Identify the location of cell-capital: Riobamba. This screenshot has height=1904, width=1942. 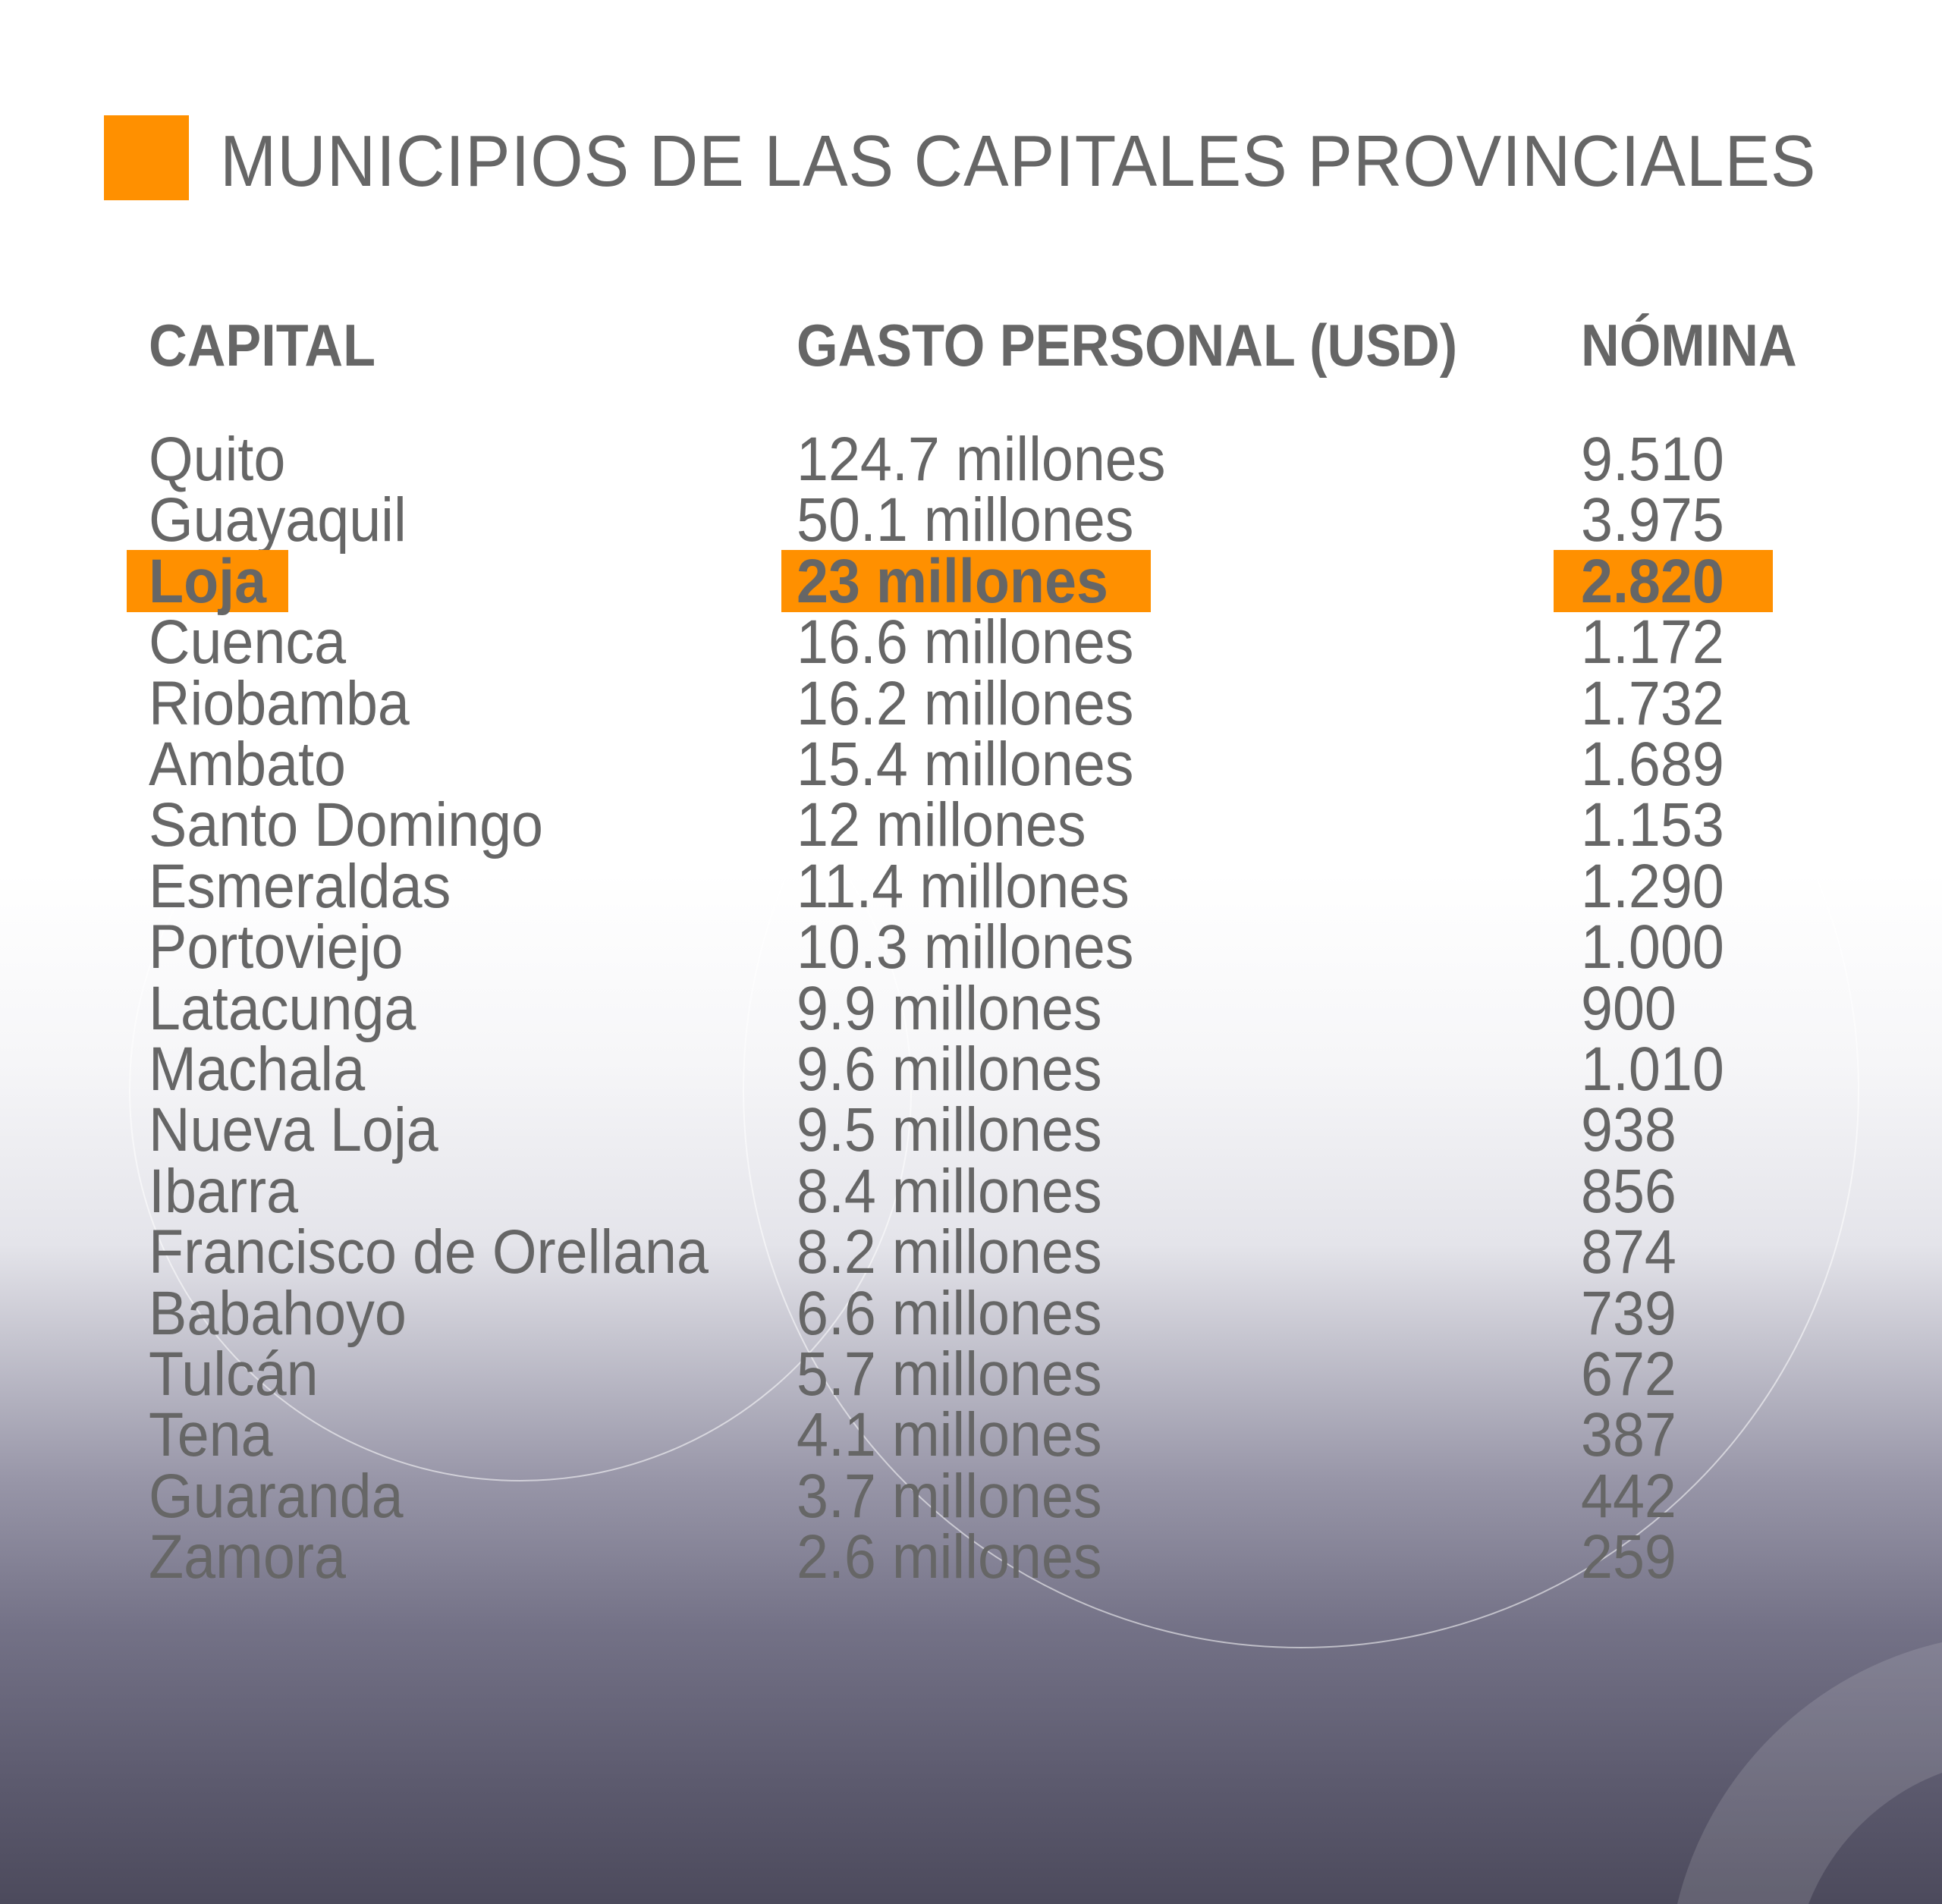
(279, 703).